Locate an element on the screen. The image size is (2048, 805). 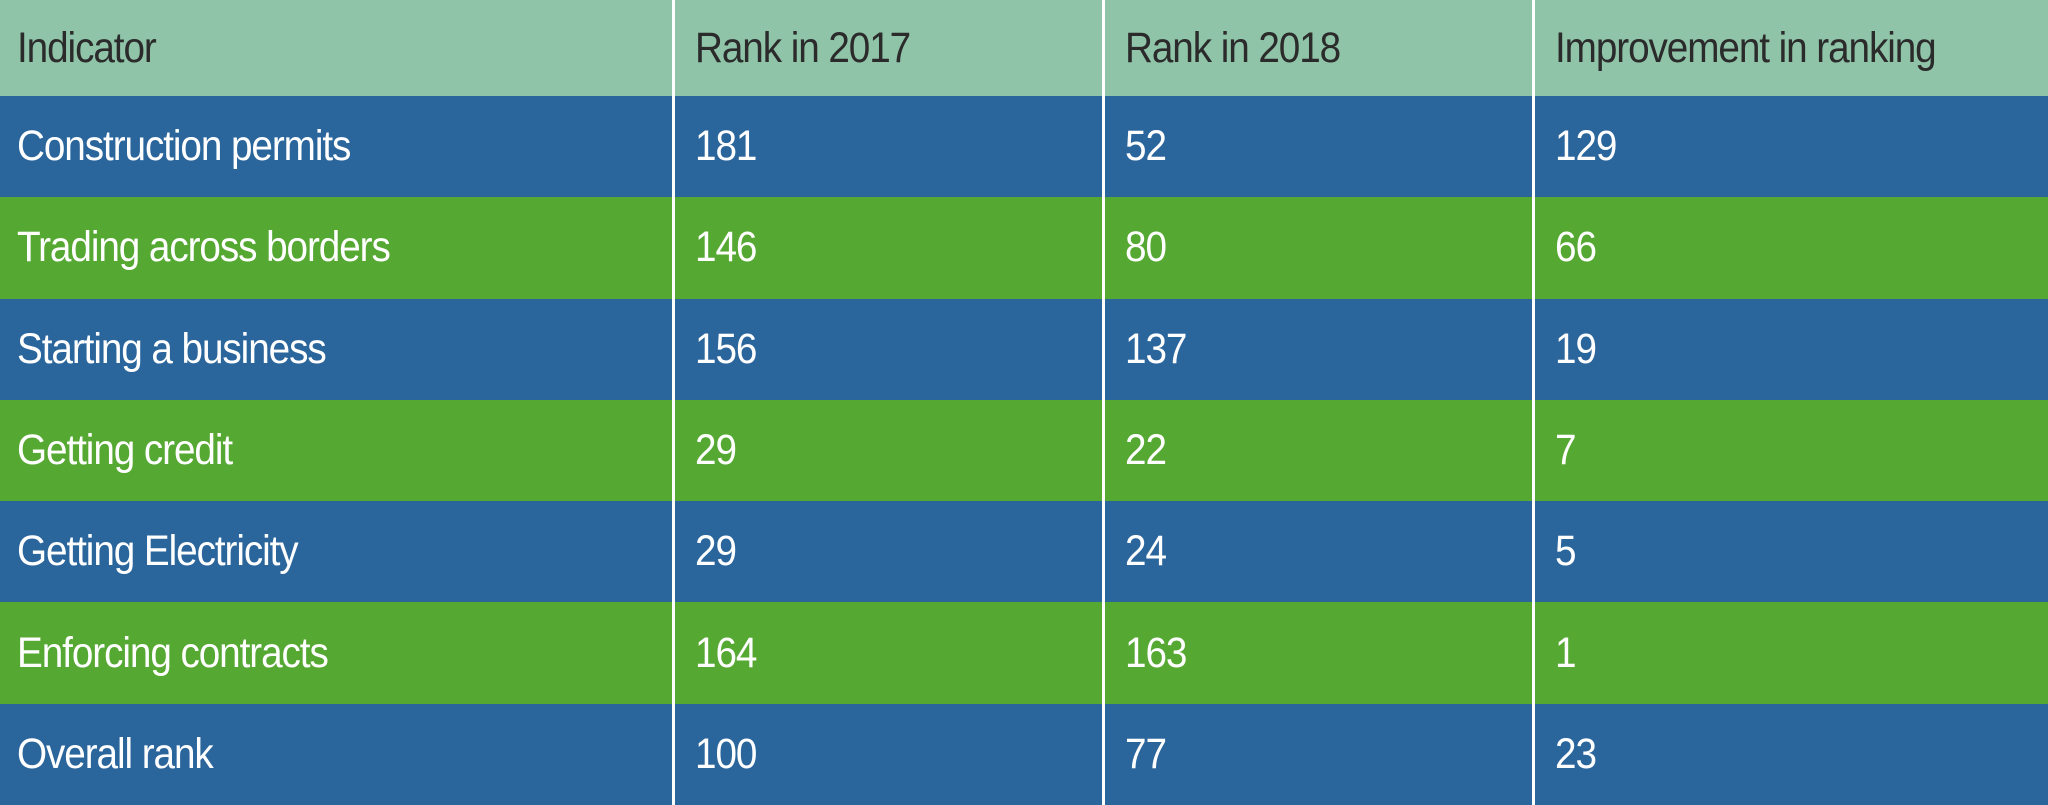
cell-indicator: Construction permits is located at coordinates (336, 147).